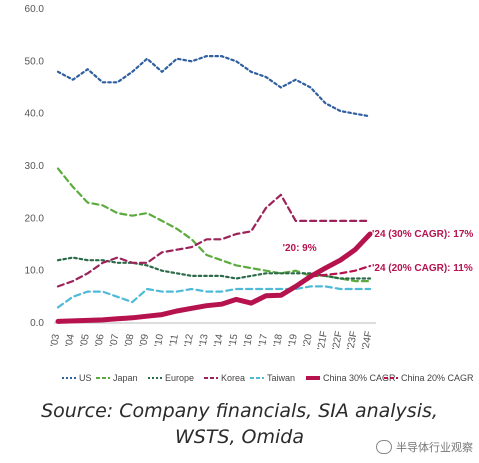  Describe the element at coordinates (233, 378) in the screenshot. I see `legend-label: Korea` at that location.